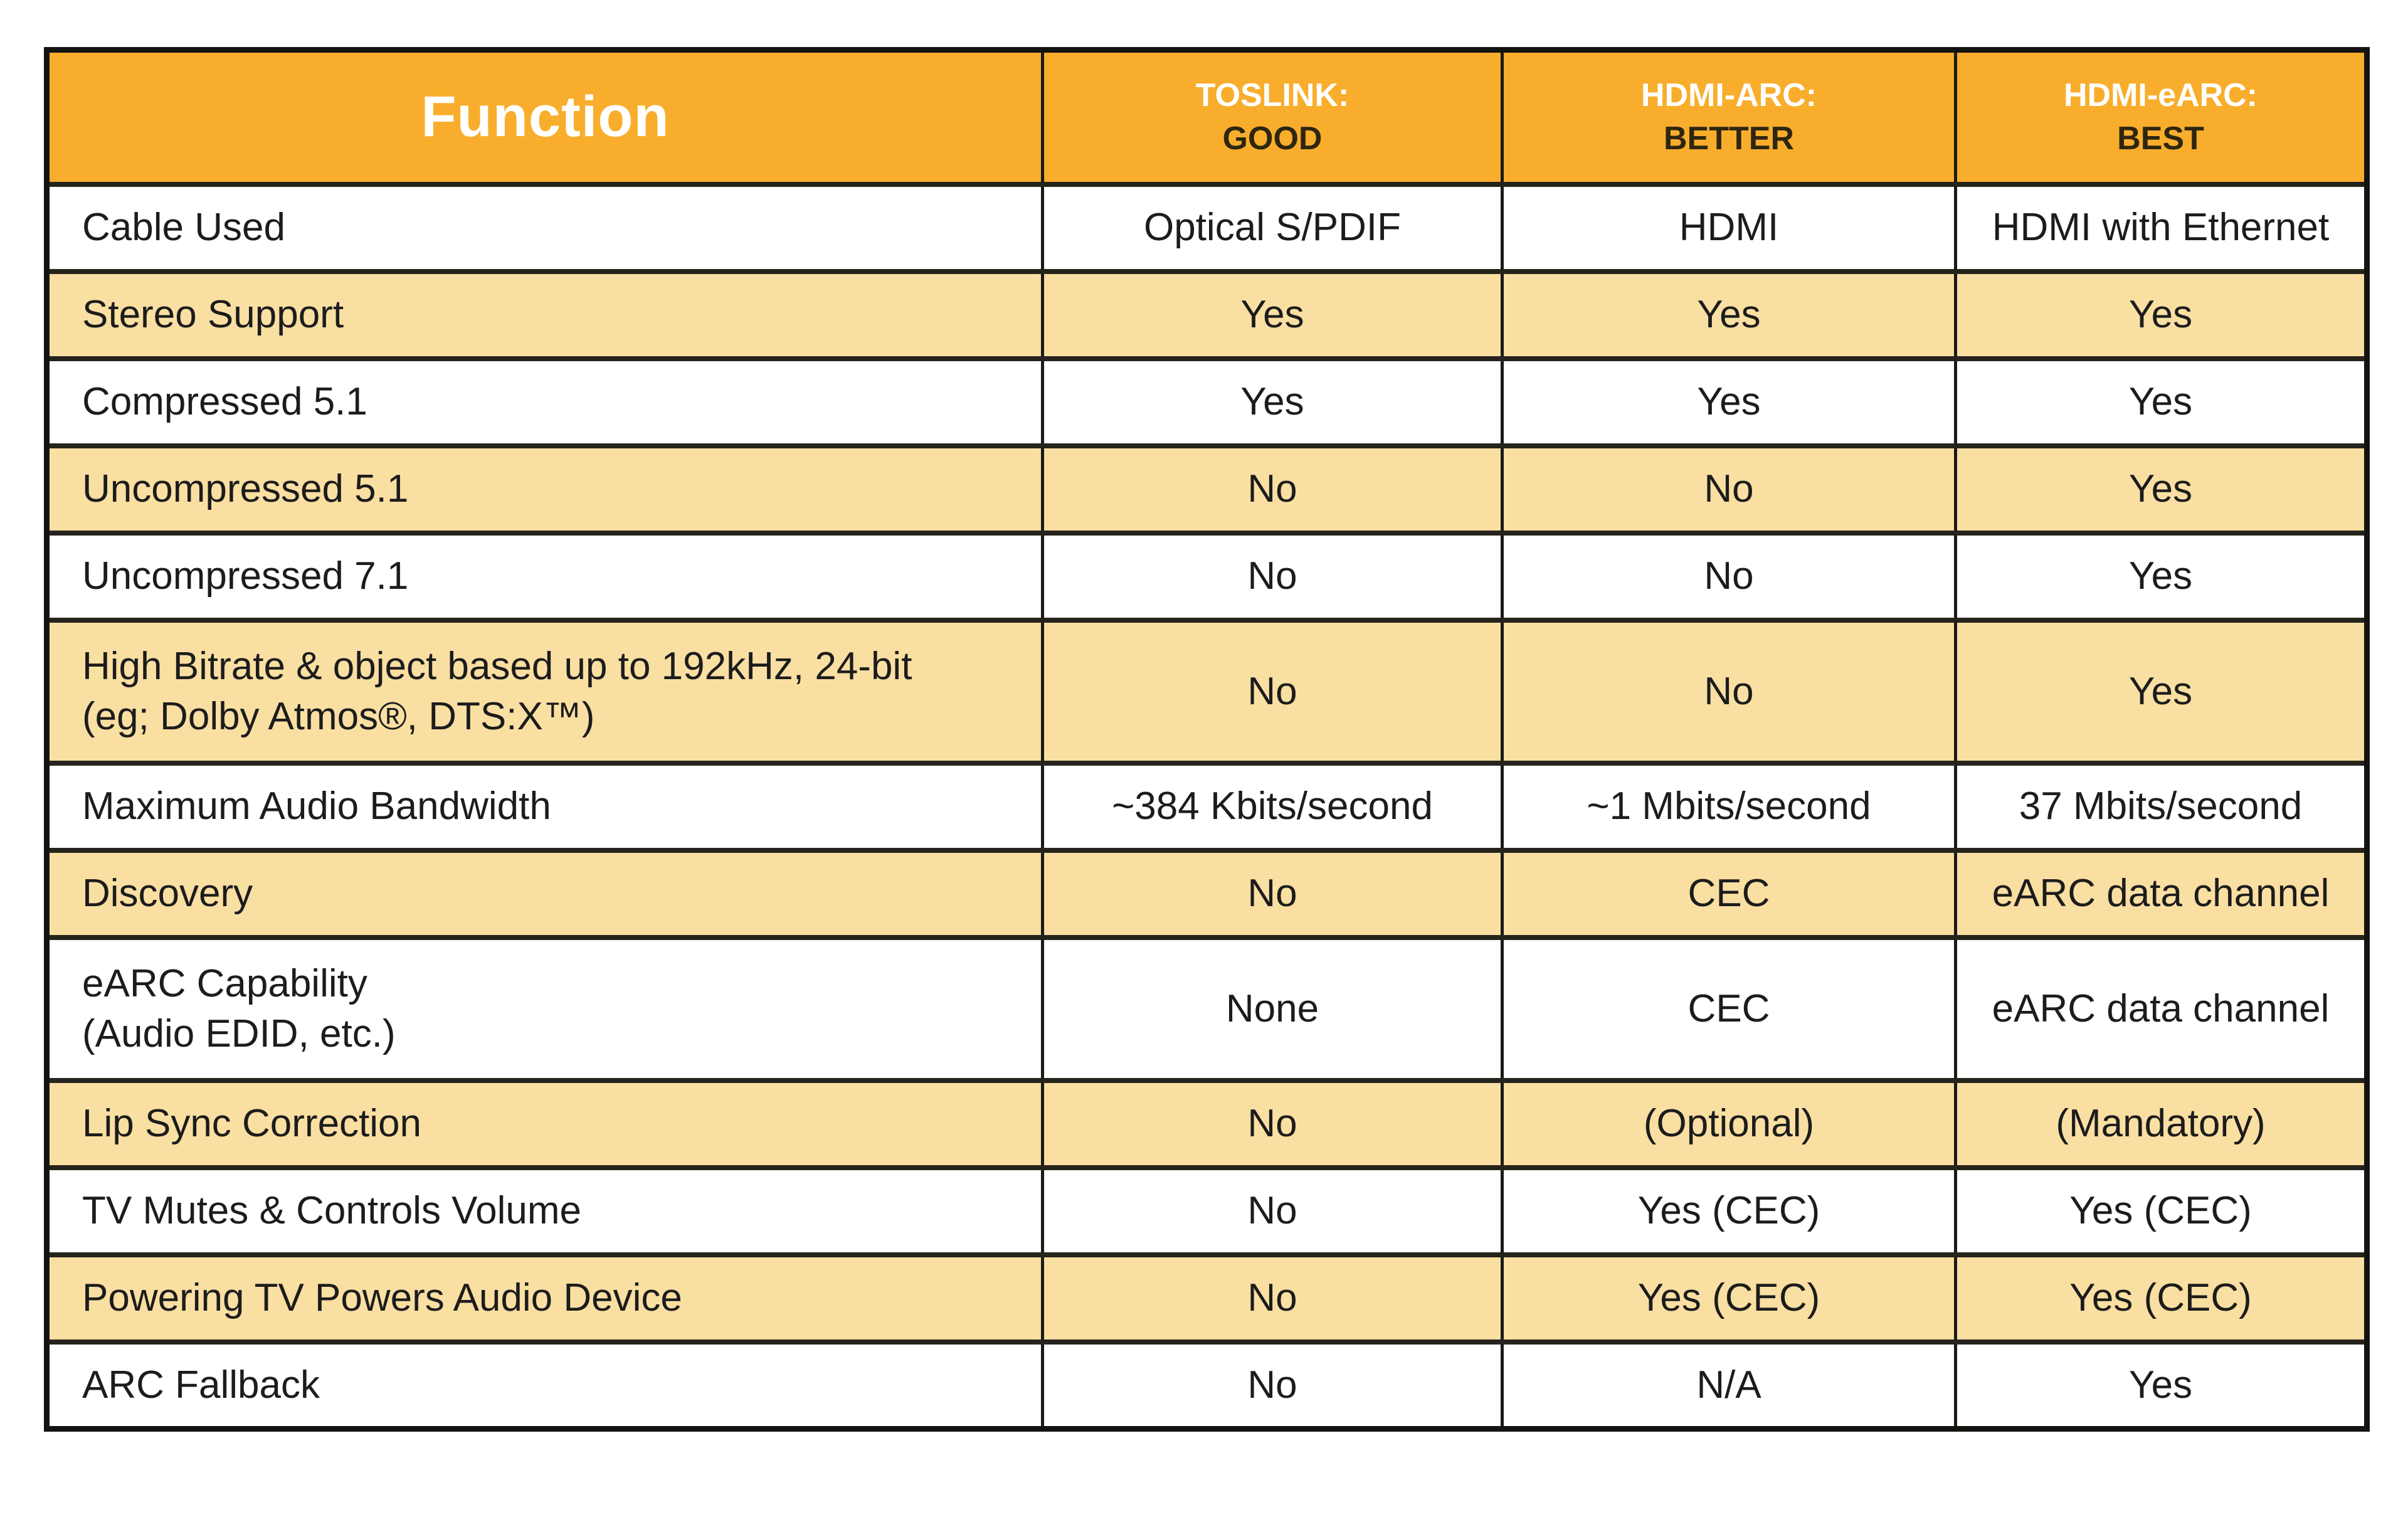 The image size is (2408, 1527). Describe the element at coordinates (1728, 95) in the screenshot. I see `column-title-hdmi-arc: HDMI-ARC:` at that location.